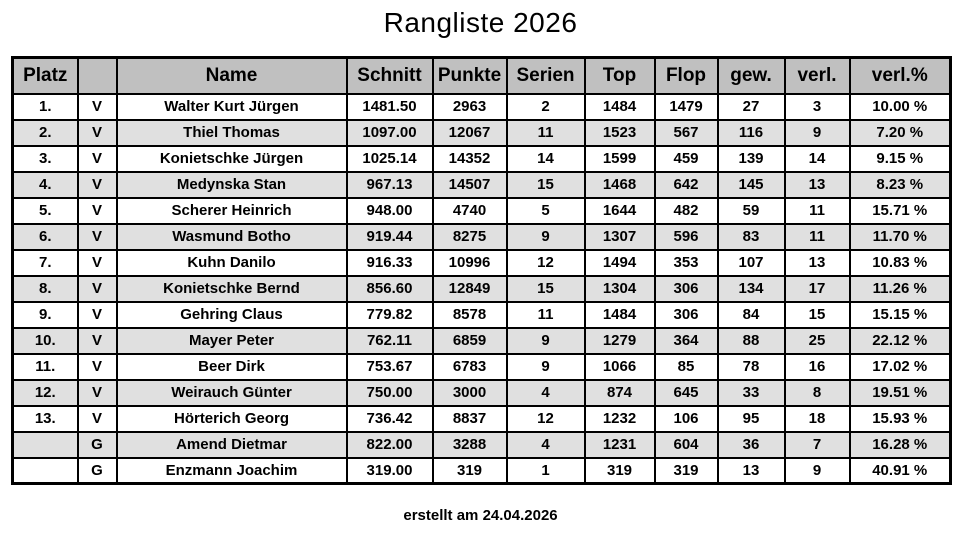  I want to click on cell-schnitt: 1025.14, so click(389, 158).